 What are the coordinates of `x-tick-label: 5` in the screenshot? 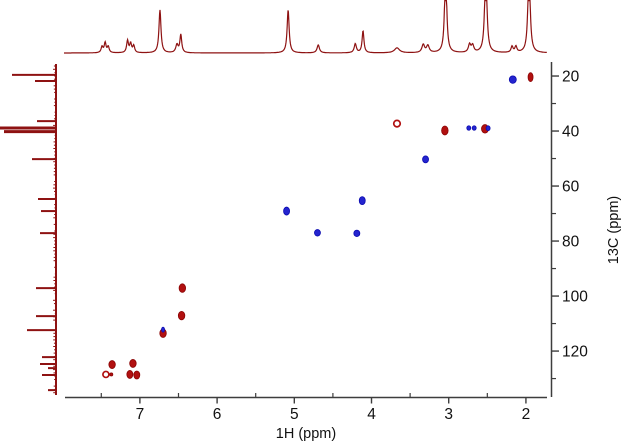 It's located at (294, 414).